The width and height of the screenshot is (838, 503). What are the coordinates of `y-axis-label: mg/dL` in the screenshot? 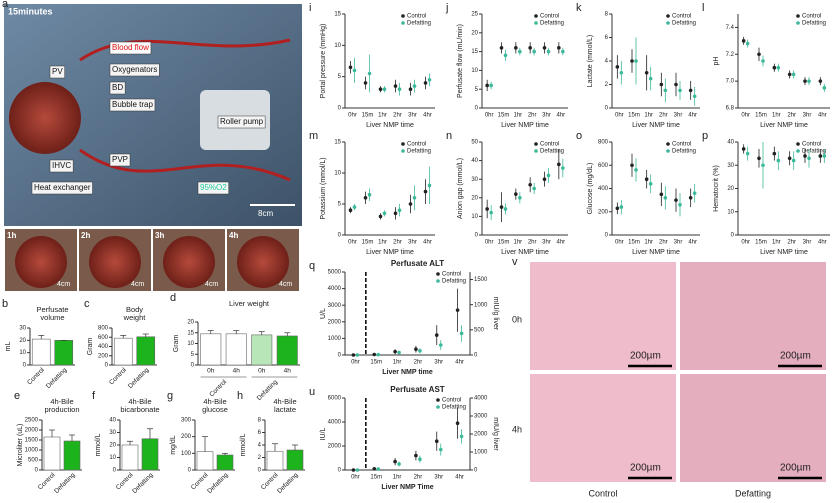 It's located at (173, 445).